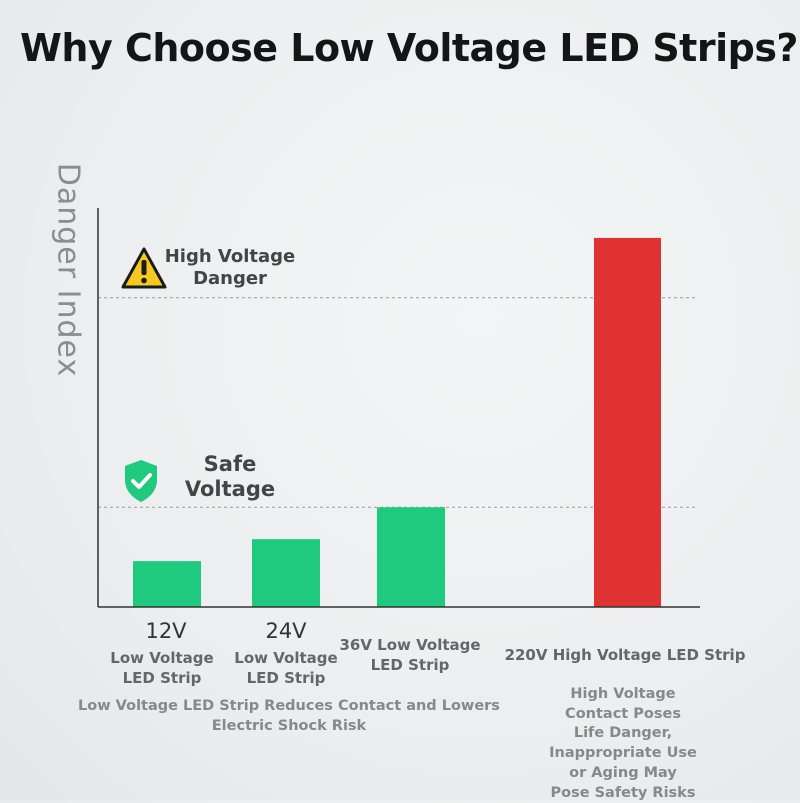  I want to click on category-label-24v: Low Voltage LED Strip, so click(286, 668).